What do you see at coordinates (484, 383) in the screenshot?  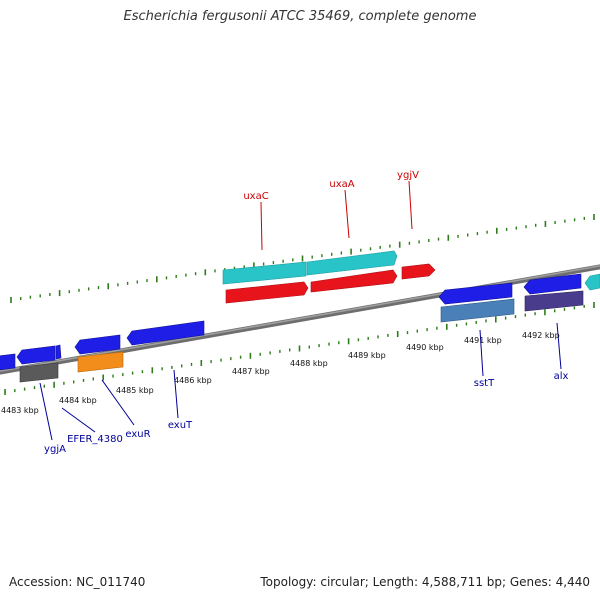 I see `label-sstT: sstT` at bounding box center [484, 383].